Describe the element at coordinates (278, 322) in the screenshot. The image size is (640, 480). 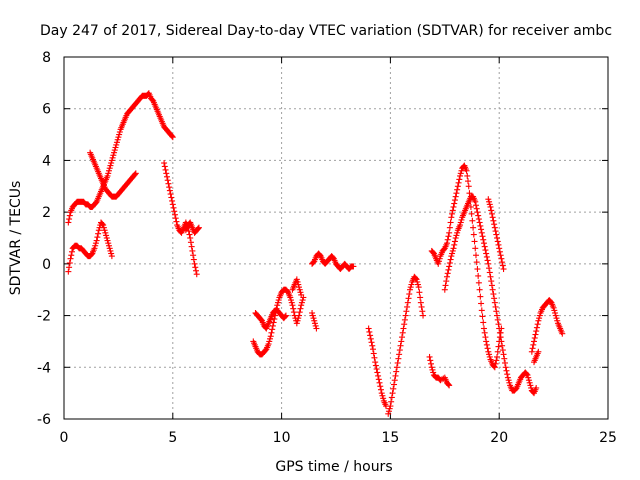
I see `series-seg6` at that location.